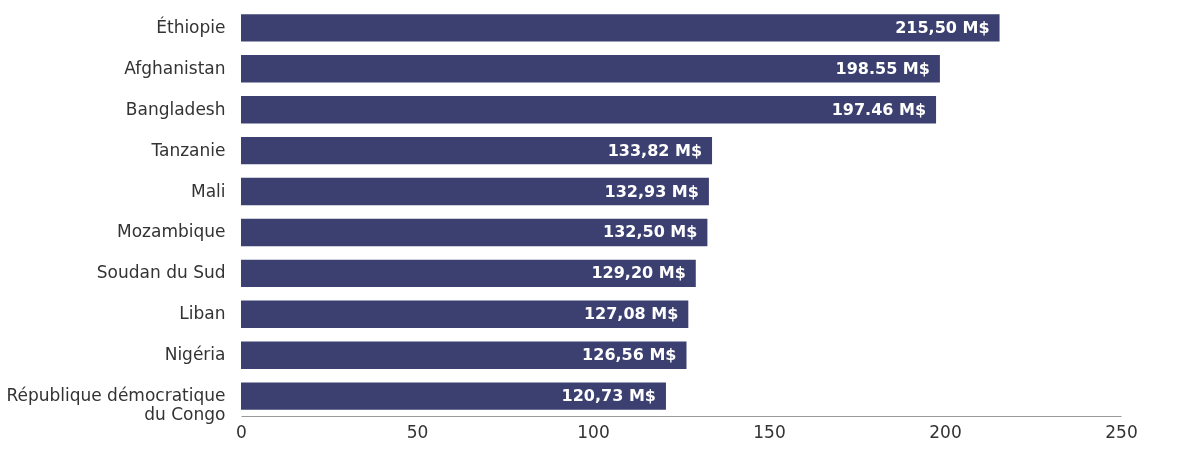 Image resolution: width=1181 pixels, height=460 pixels. What do you see at coordinates (629, 355) in the screenshot?
I see `data-label: 126,56 M$` at bounding box center [629, 355].